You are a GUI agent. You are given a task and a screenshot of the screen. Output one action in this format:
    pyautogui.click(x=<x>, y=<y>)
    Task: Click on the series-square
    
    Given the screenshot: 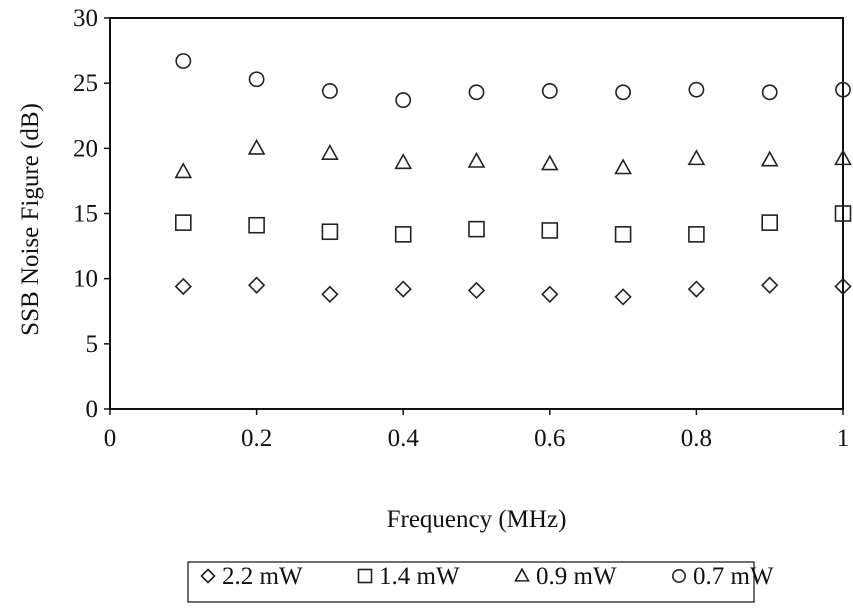 What is the action you would take?
    pyautogui.click(x=513, y=224)
    